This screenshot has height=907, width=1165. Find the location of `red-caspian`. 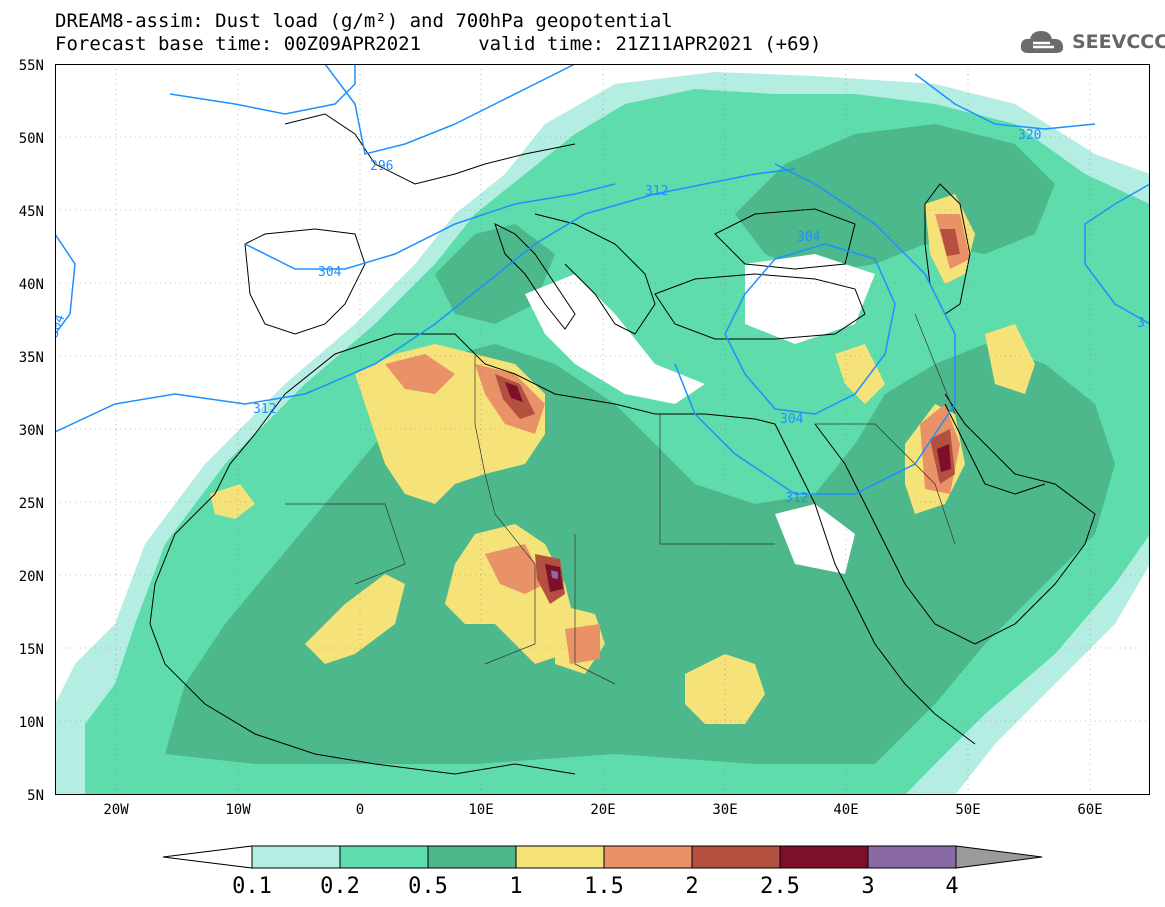

red-caspian is located at coordinates (950, 242).